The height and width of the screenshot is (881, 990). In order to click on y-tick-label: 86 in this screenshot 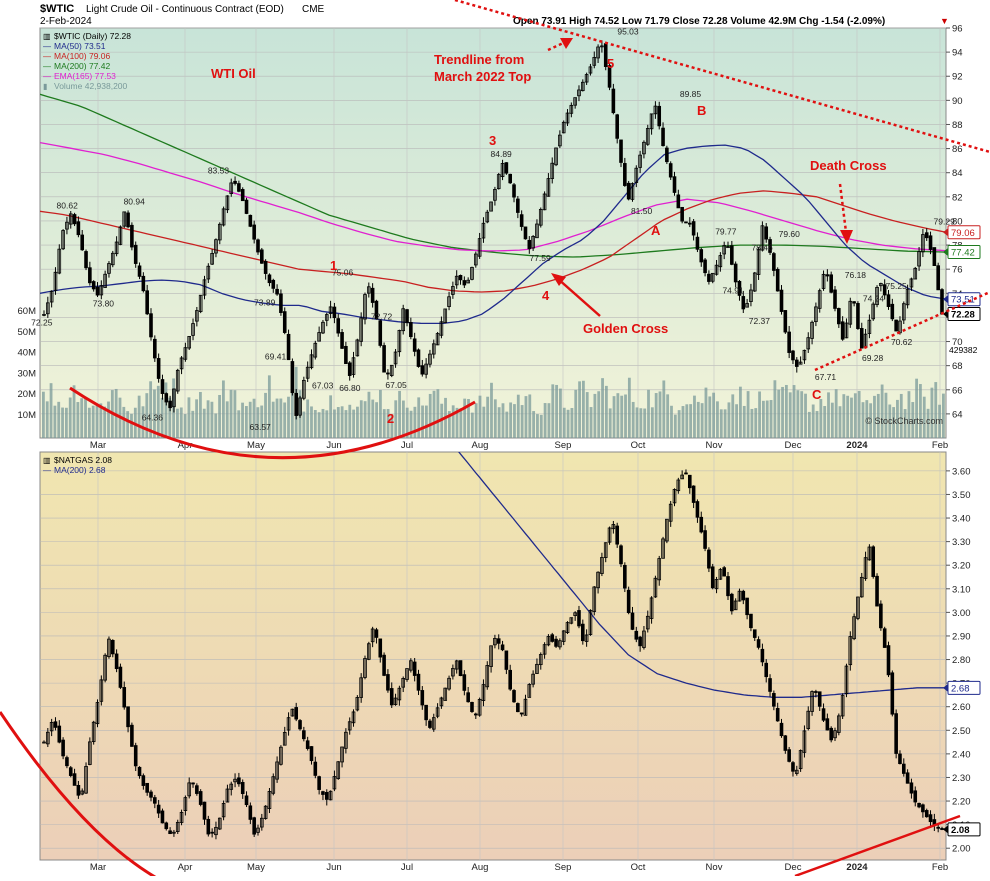, I will do `click(957, 149)`.